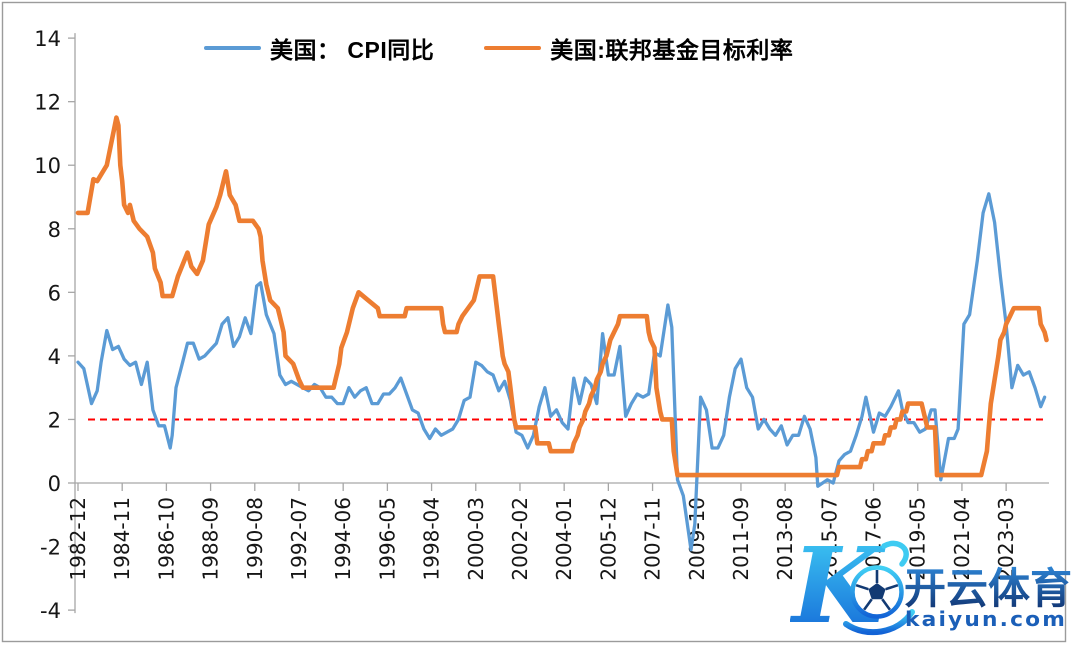 The image size is (1080, 648). I want to click on y-axis-label: 0, so click(54, 484).